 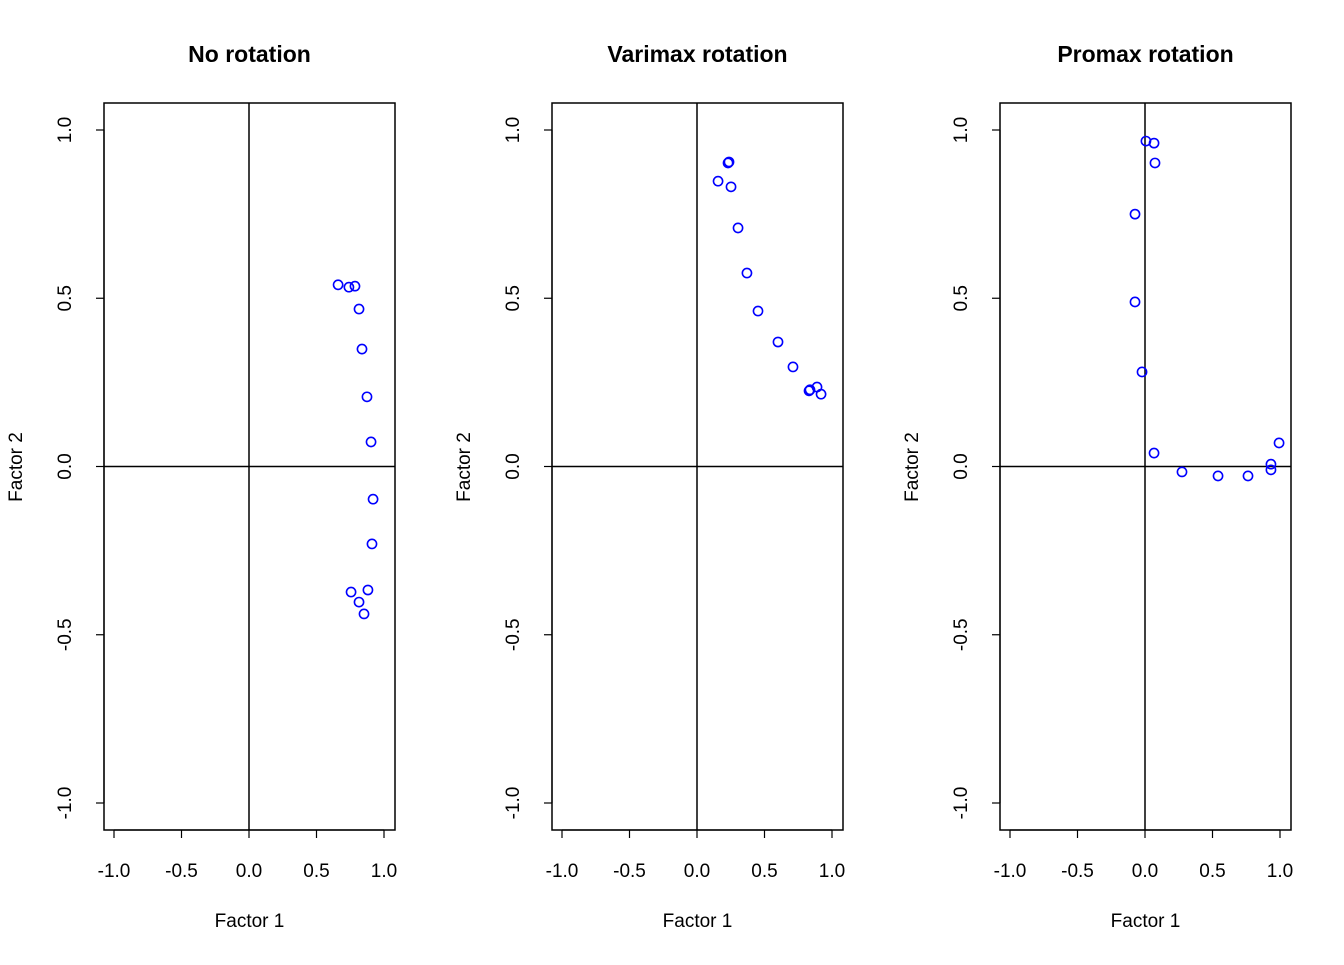 What do you see at coordinates (249, 54) in the screenshot?
I see `panel-title: No rotation` at bounding box center [249, 54].